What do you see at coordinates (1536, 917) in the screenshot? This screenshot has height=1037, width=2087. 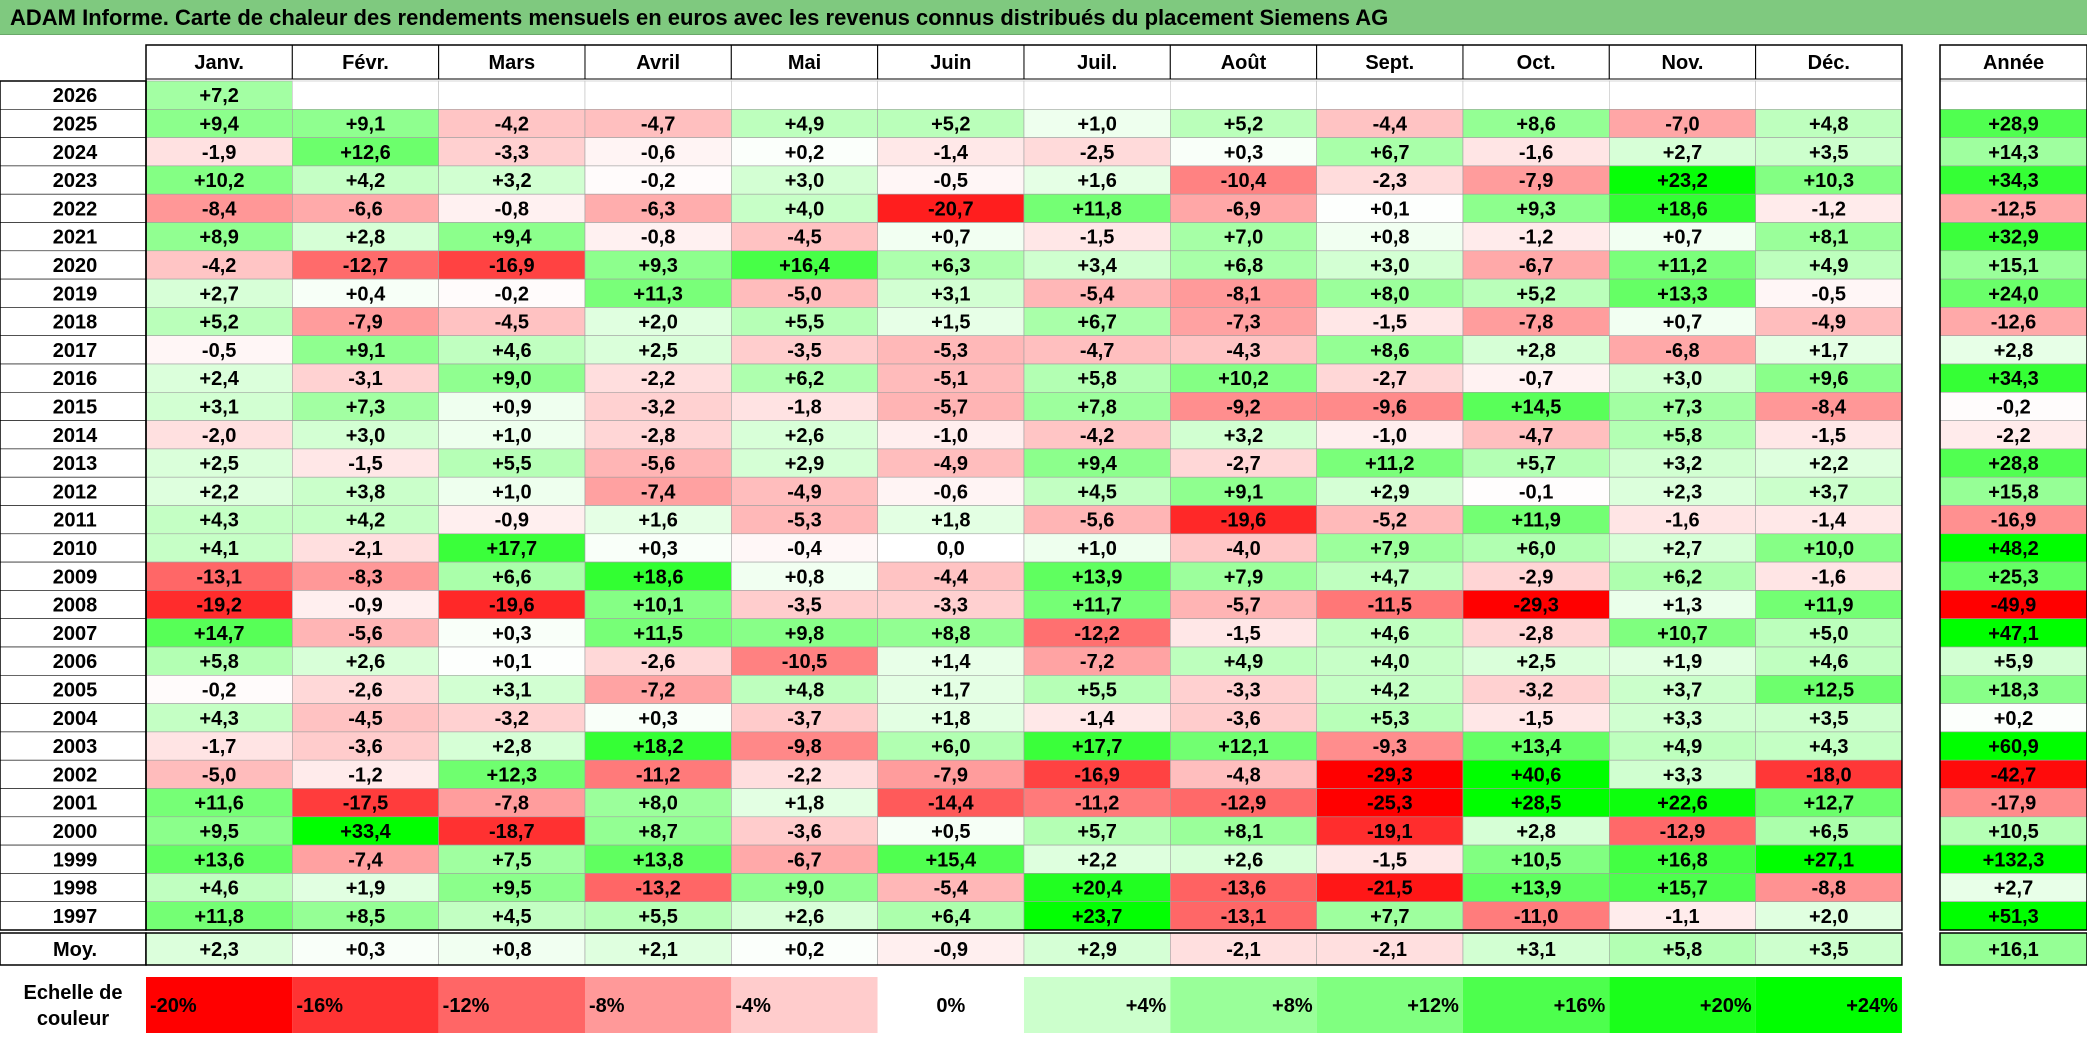 I see `heatmap-cell-label: -11,0` at bounding box center [1536, 917].